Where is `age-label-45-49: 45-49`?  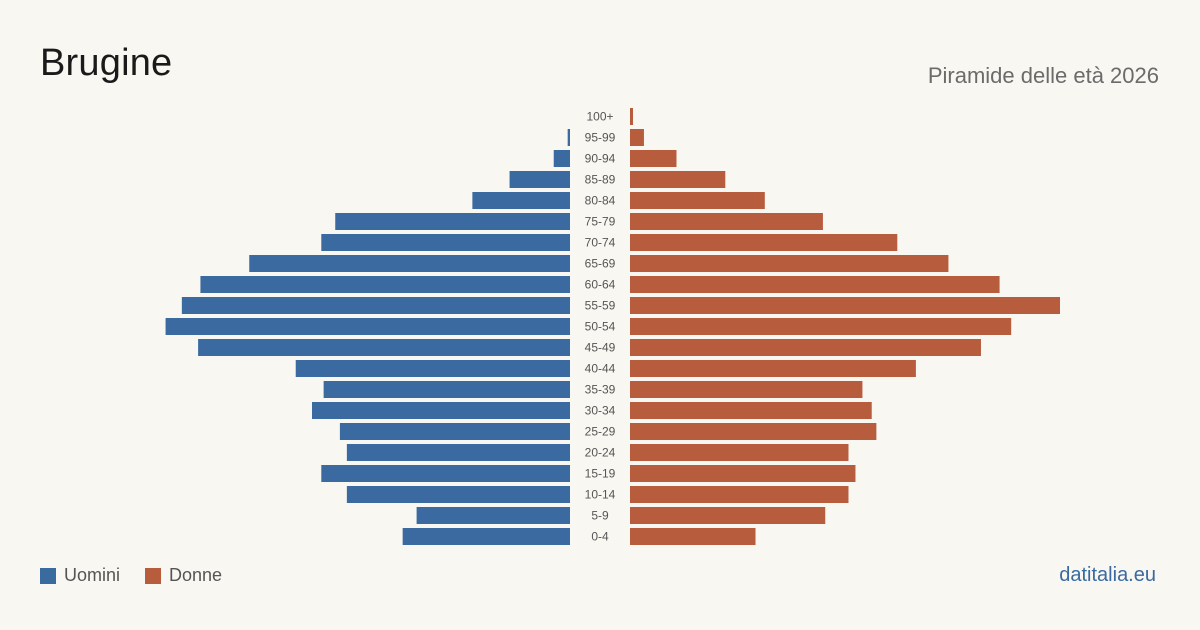
age-label-45-49: 45-49 is located at coordinates (600, 348).